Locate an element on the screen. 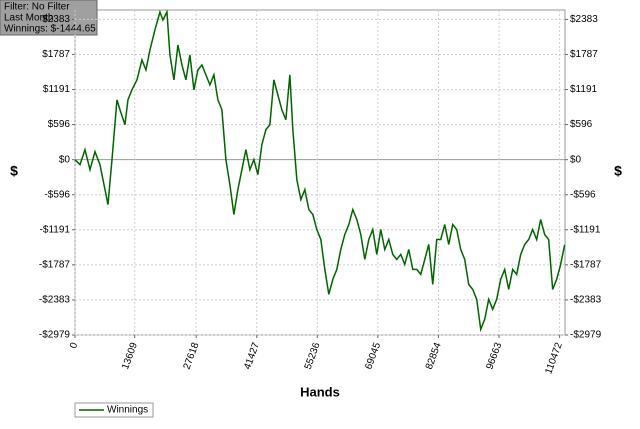 This screenshot has height=429, width=640. info-box is located at coordinates (49, 18).